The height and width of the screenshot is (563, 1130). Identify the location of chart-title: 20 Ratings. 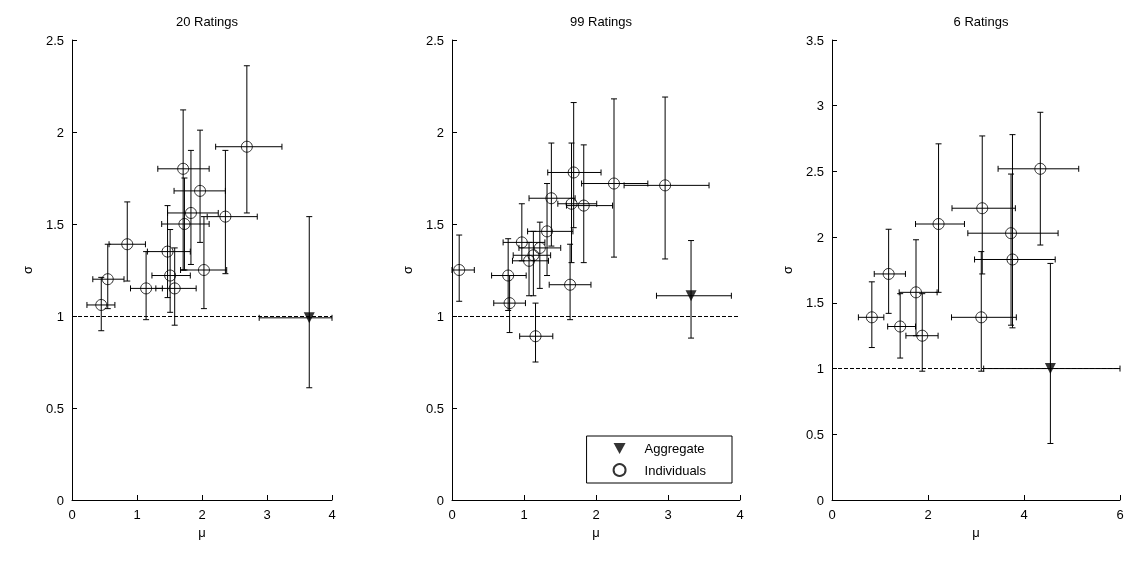
(207, 21).